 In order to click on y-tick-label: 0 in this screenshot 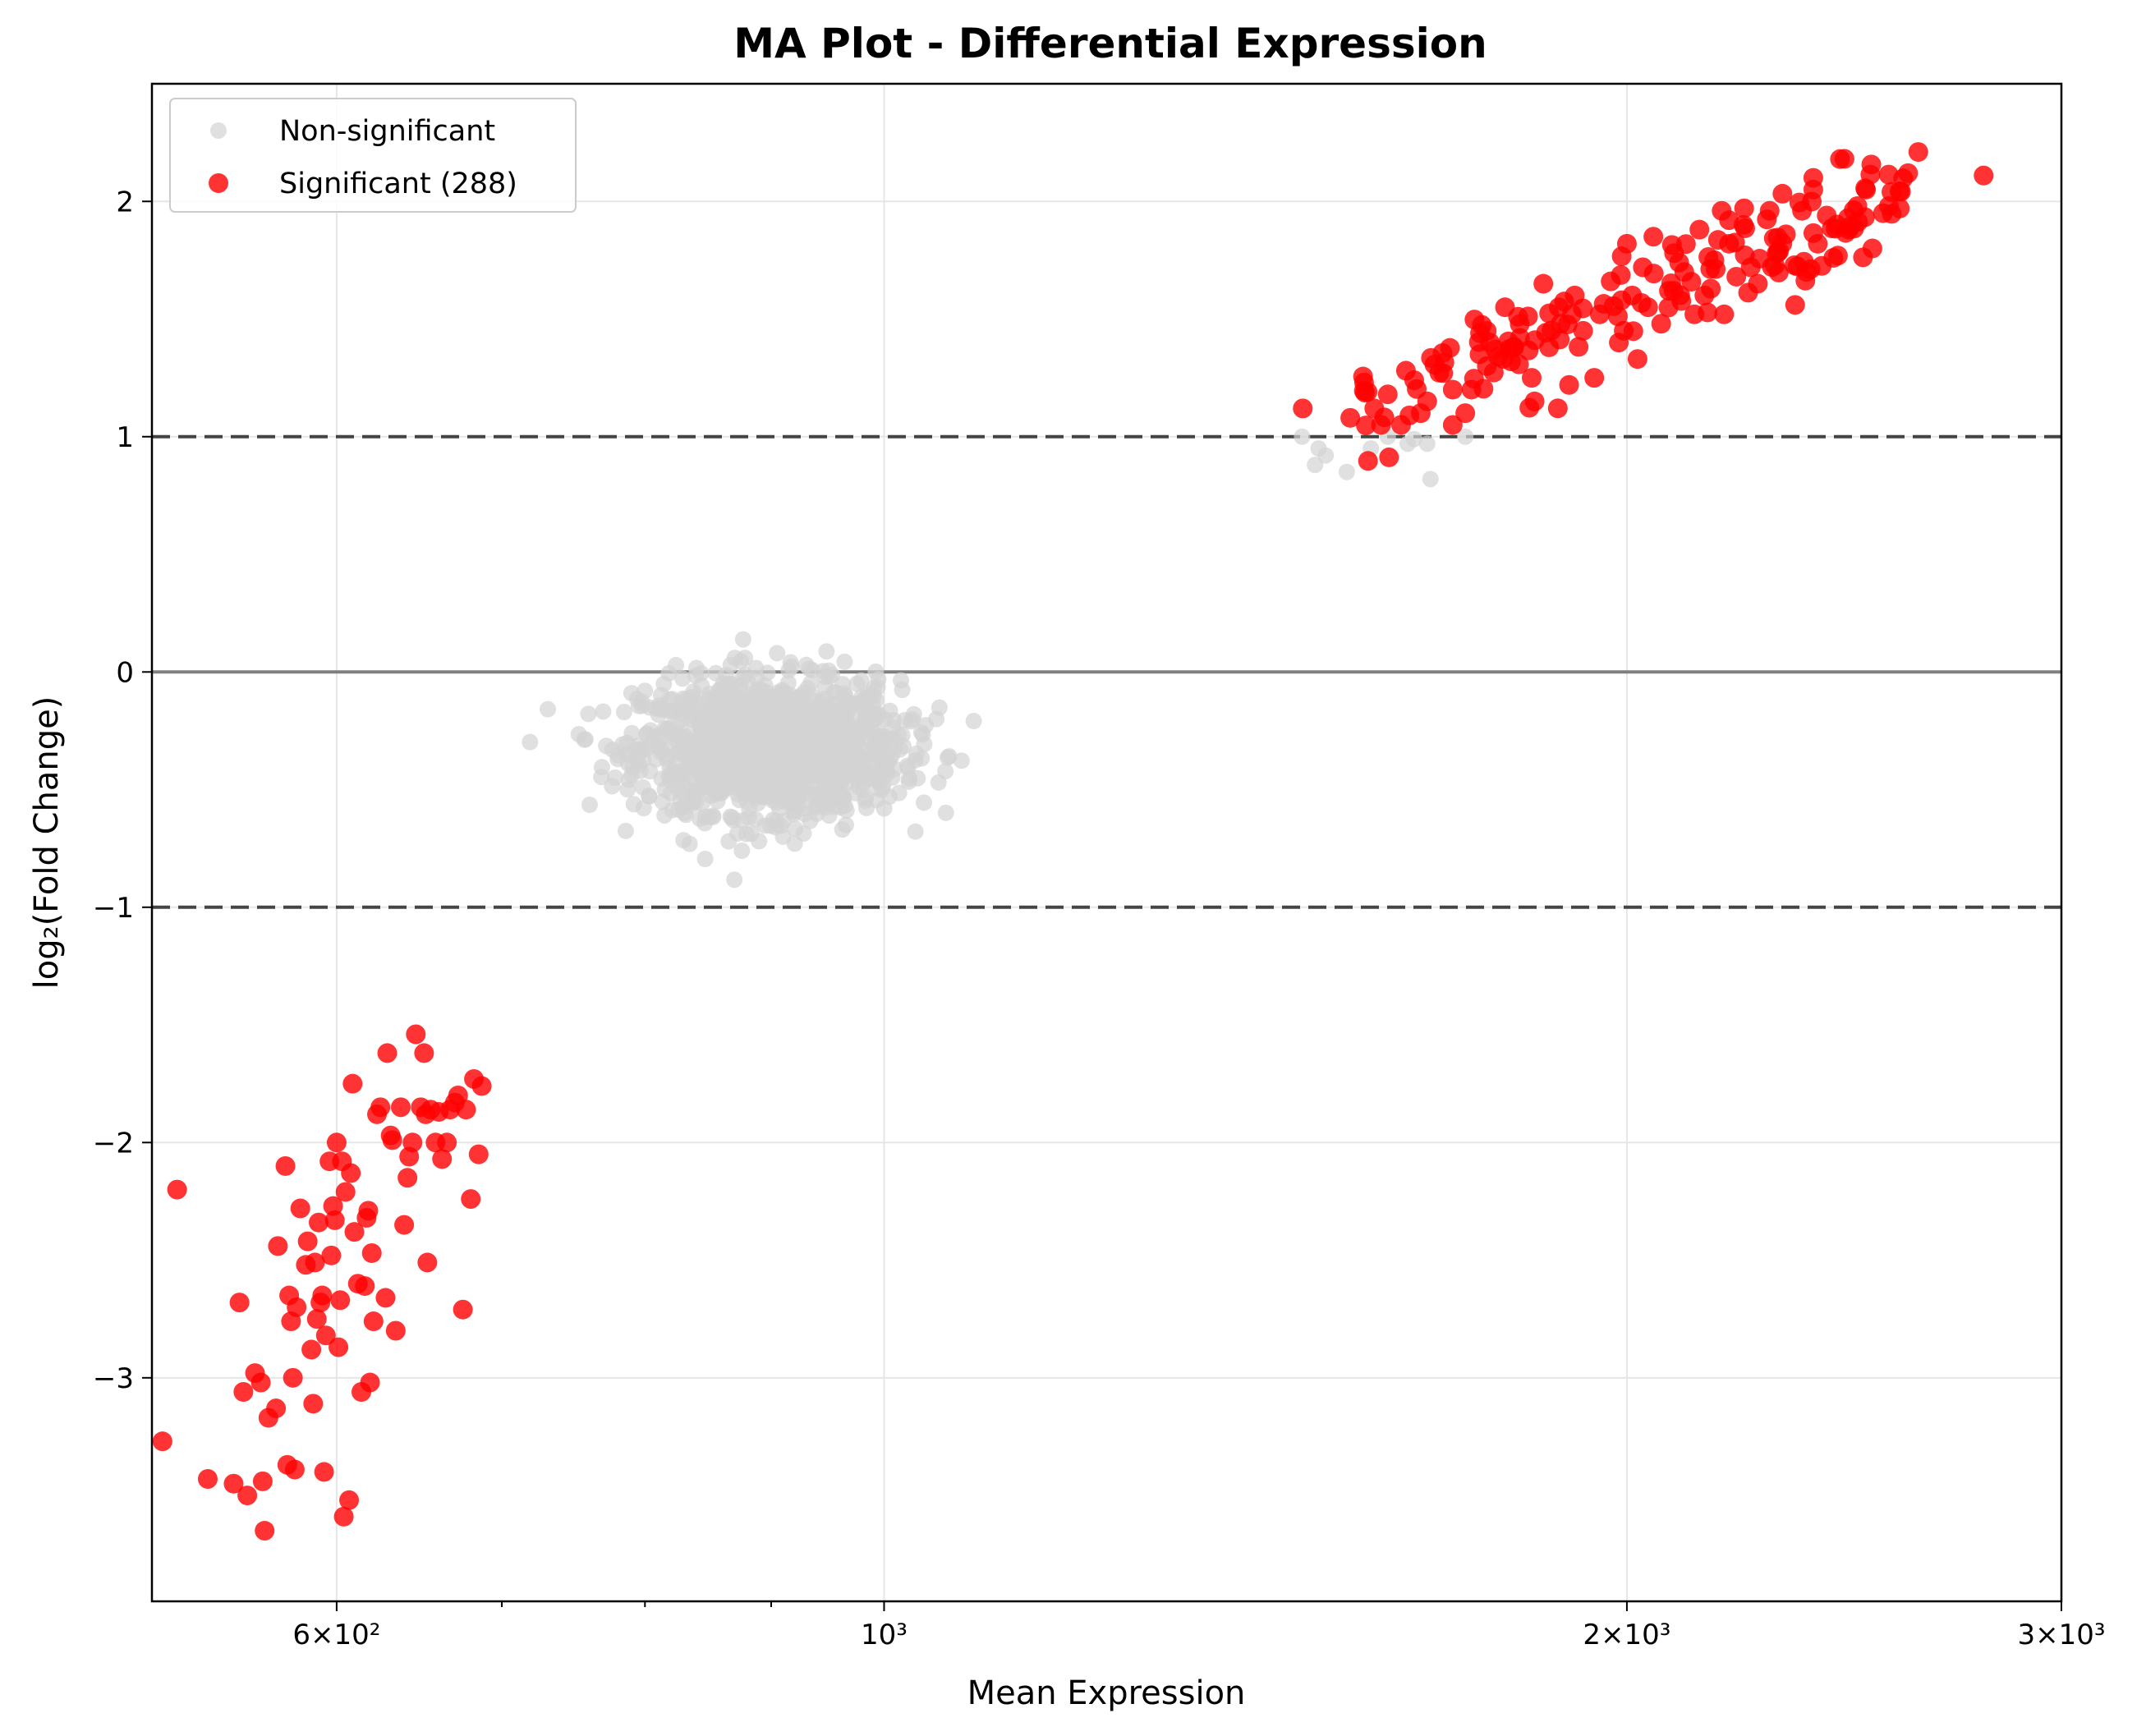, I will do `click(125, 672)`.